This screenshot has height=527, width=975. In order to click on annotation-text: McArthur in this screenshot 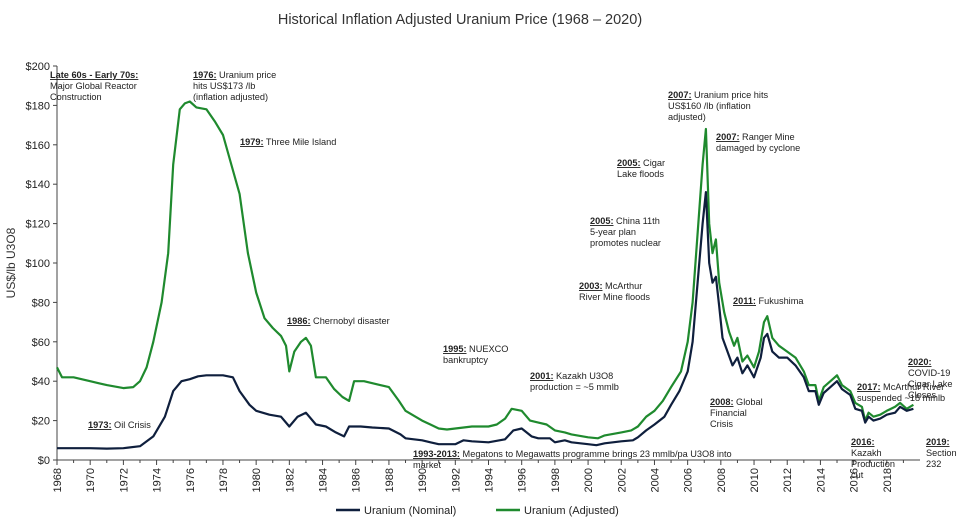, I will do `click(623, 286)`.